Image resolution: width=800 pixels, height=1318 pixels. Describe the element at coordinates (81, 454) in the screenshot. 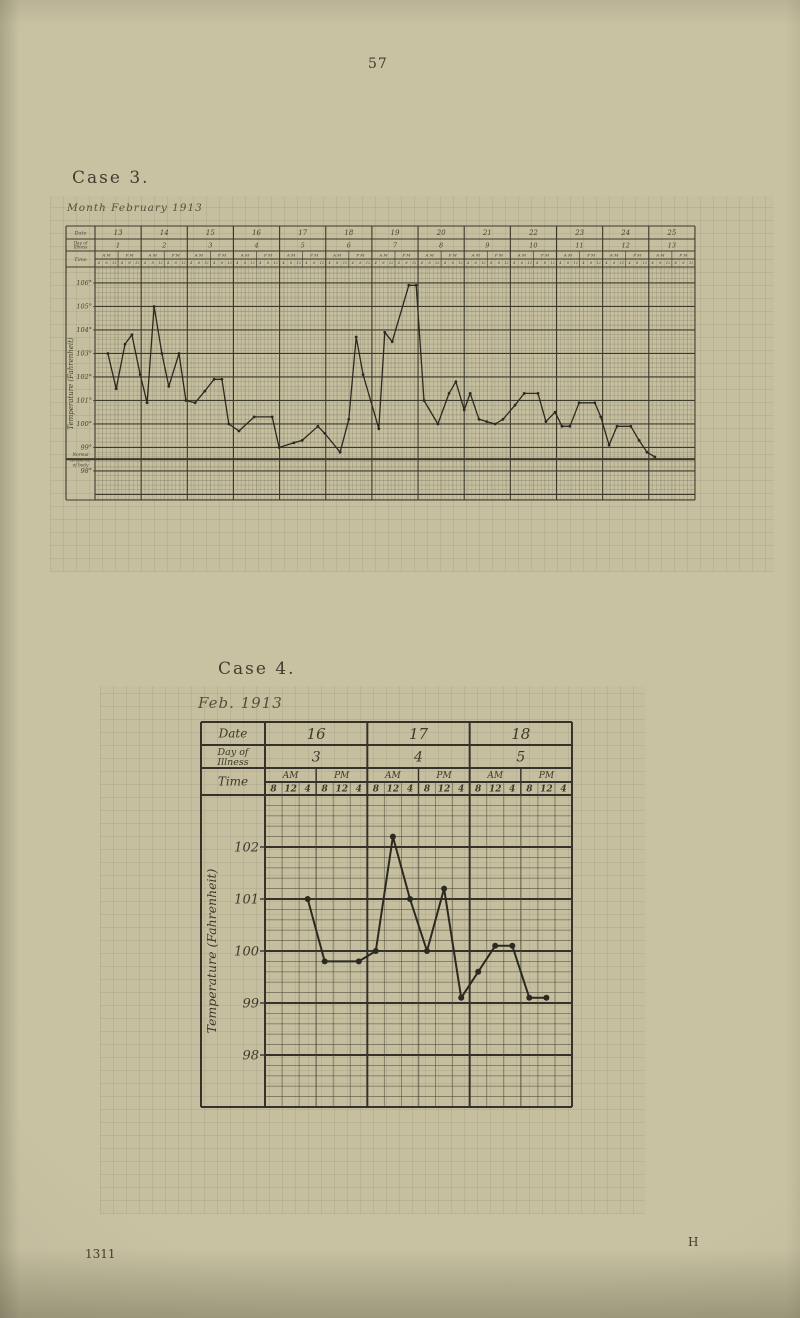

I see `normal-temperature-label: Normal` at that location.